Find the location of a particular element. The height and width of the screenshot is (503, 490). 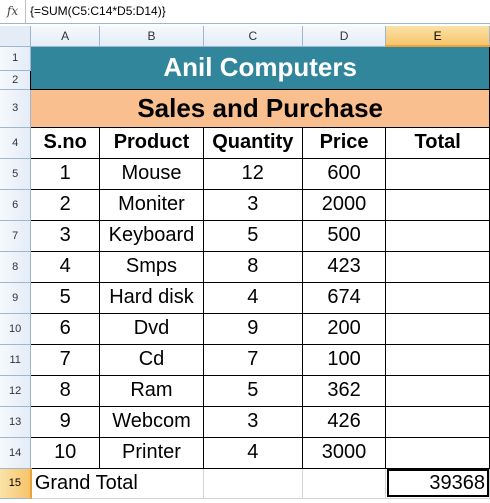

cell-price: 423 is located at coordinates (344, 266).